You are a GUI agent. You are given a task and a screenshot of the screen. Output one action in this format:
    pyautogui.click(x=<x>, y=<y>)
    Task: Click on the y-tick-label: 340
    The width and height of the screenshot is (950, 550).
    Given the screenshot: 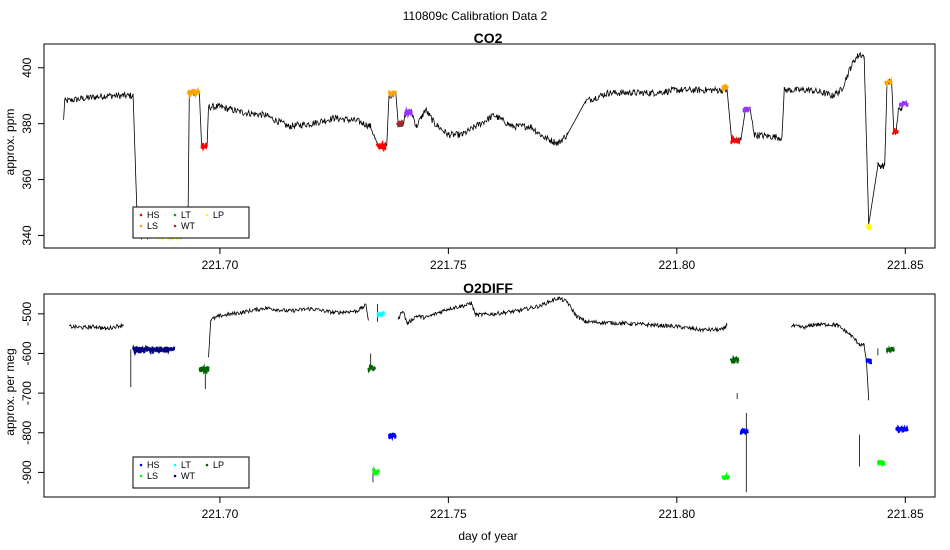 What is the action you would take?
    pyautogui.click(x=27, y=235)
    